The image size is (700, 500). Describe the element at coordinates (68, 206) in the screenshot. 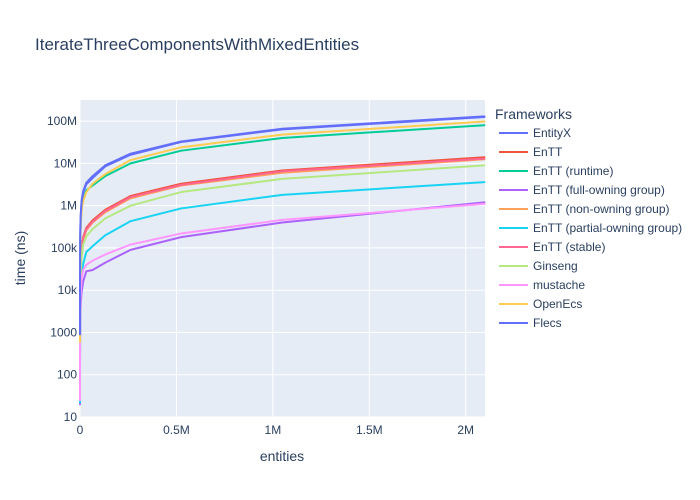

I see `y-tick-label: 1M` at that location.